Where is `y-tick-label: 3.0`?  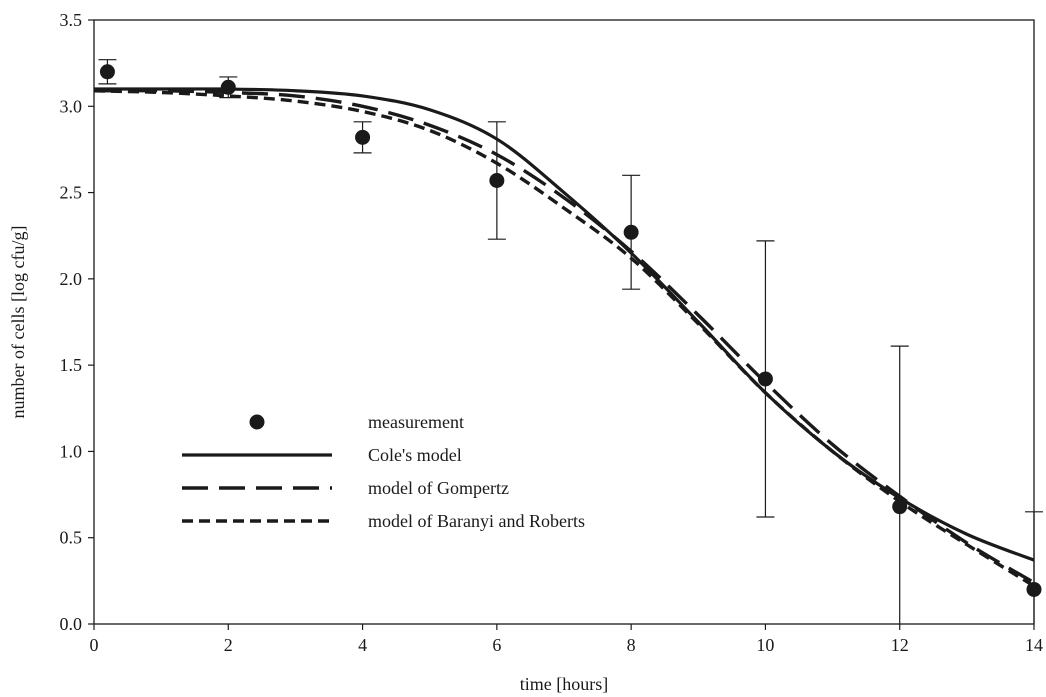
y-tick-label: 3.0 is located at coordinates (71, 106).